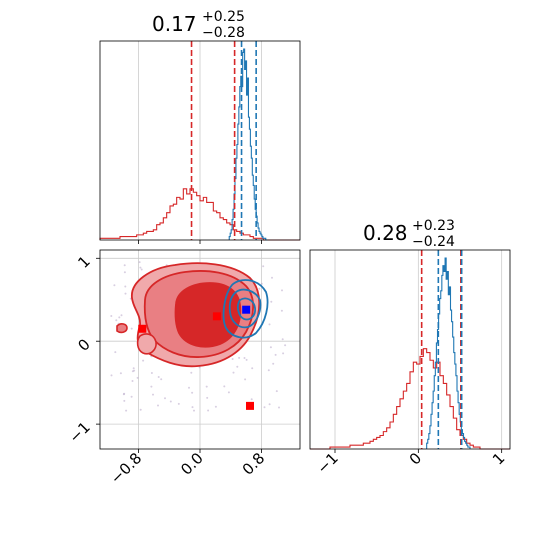  Describe the element at coordinates (199, 214) in the screenshot. I see `hist-x-series-red` at that location.